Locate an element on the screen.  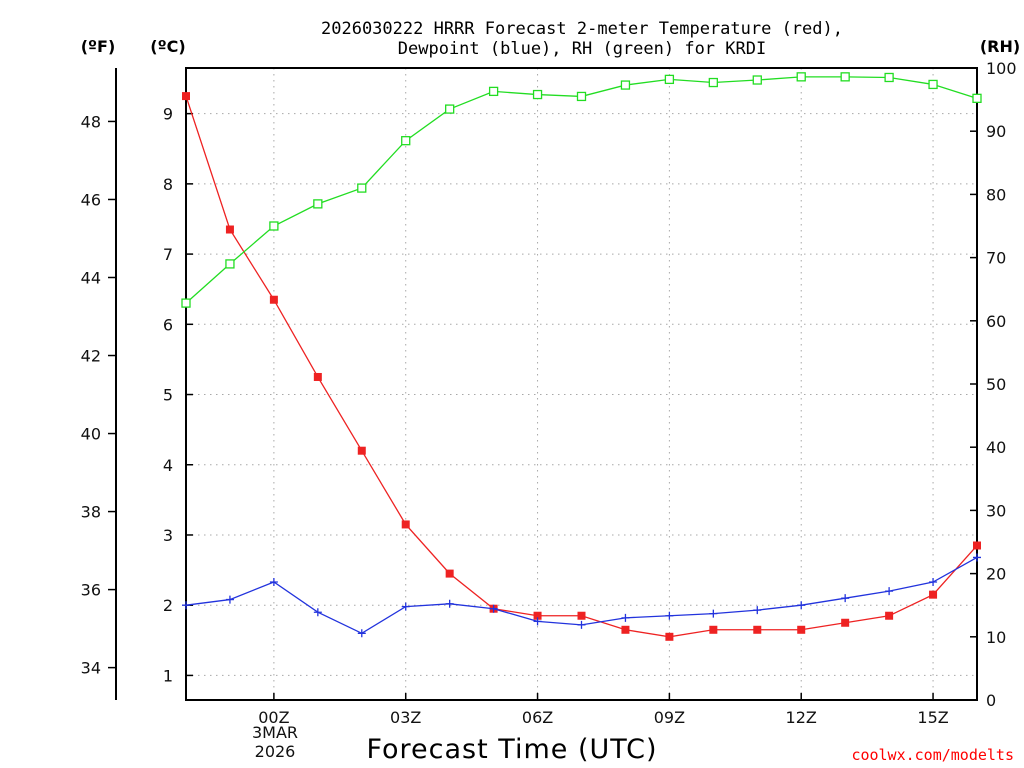
celsius-tick-label: 4 is located at coordinates (168, 465).